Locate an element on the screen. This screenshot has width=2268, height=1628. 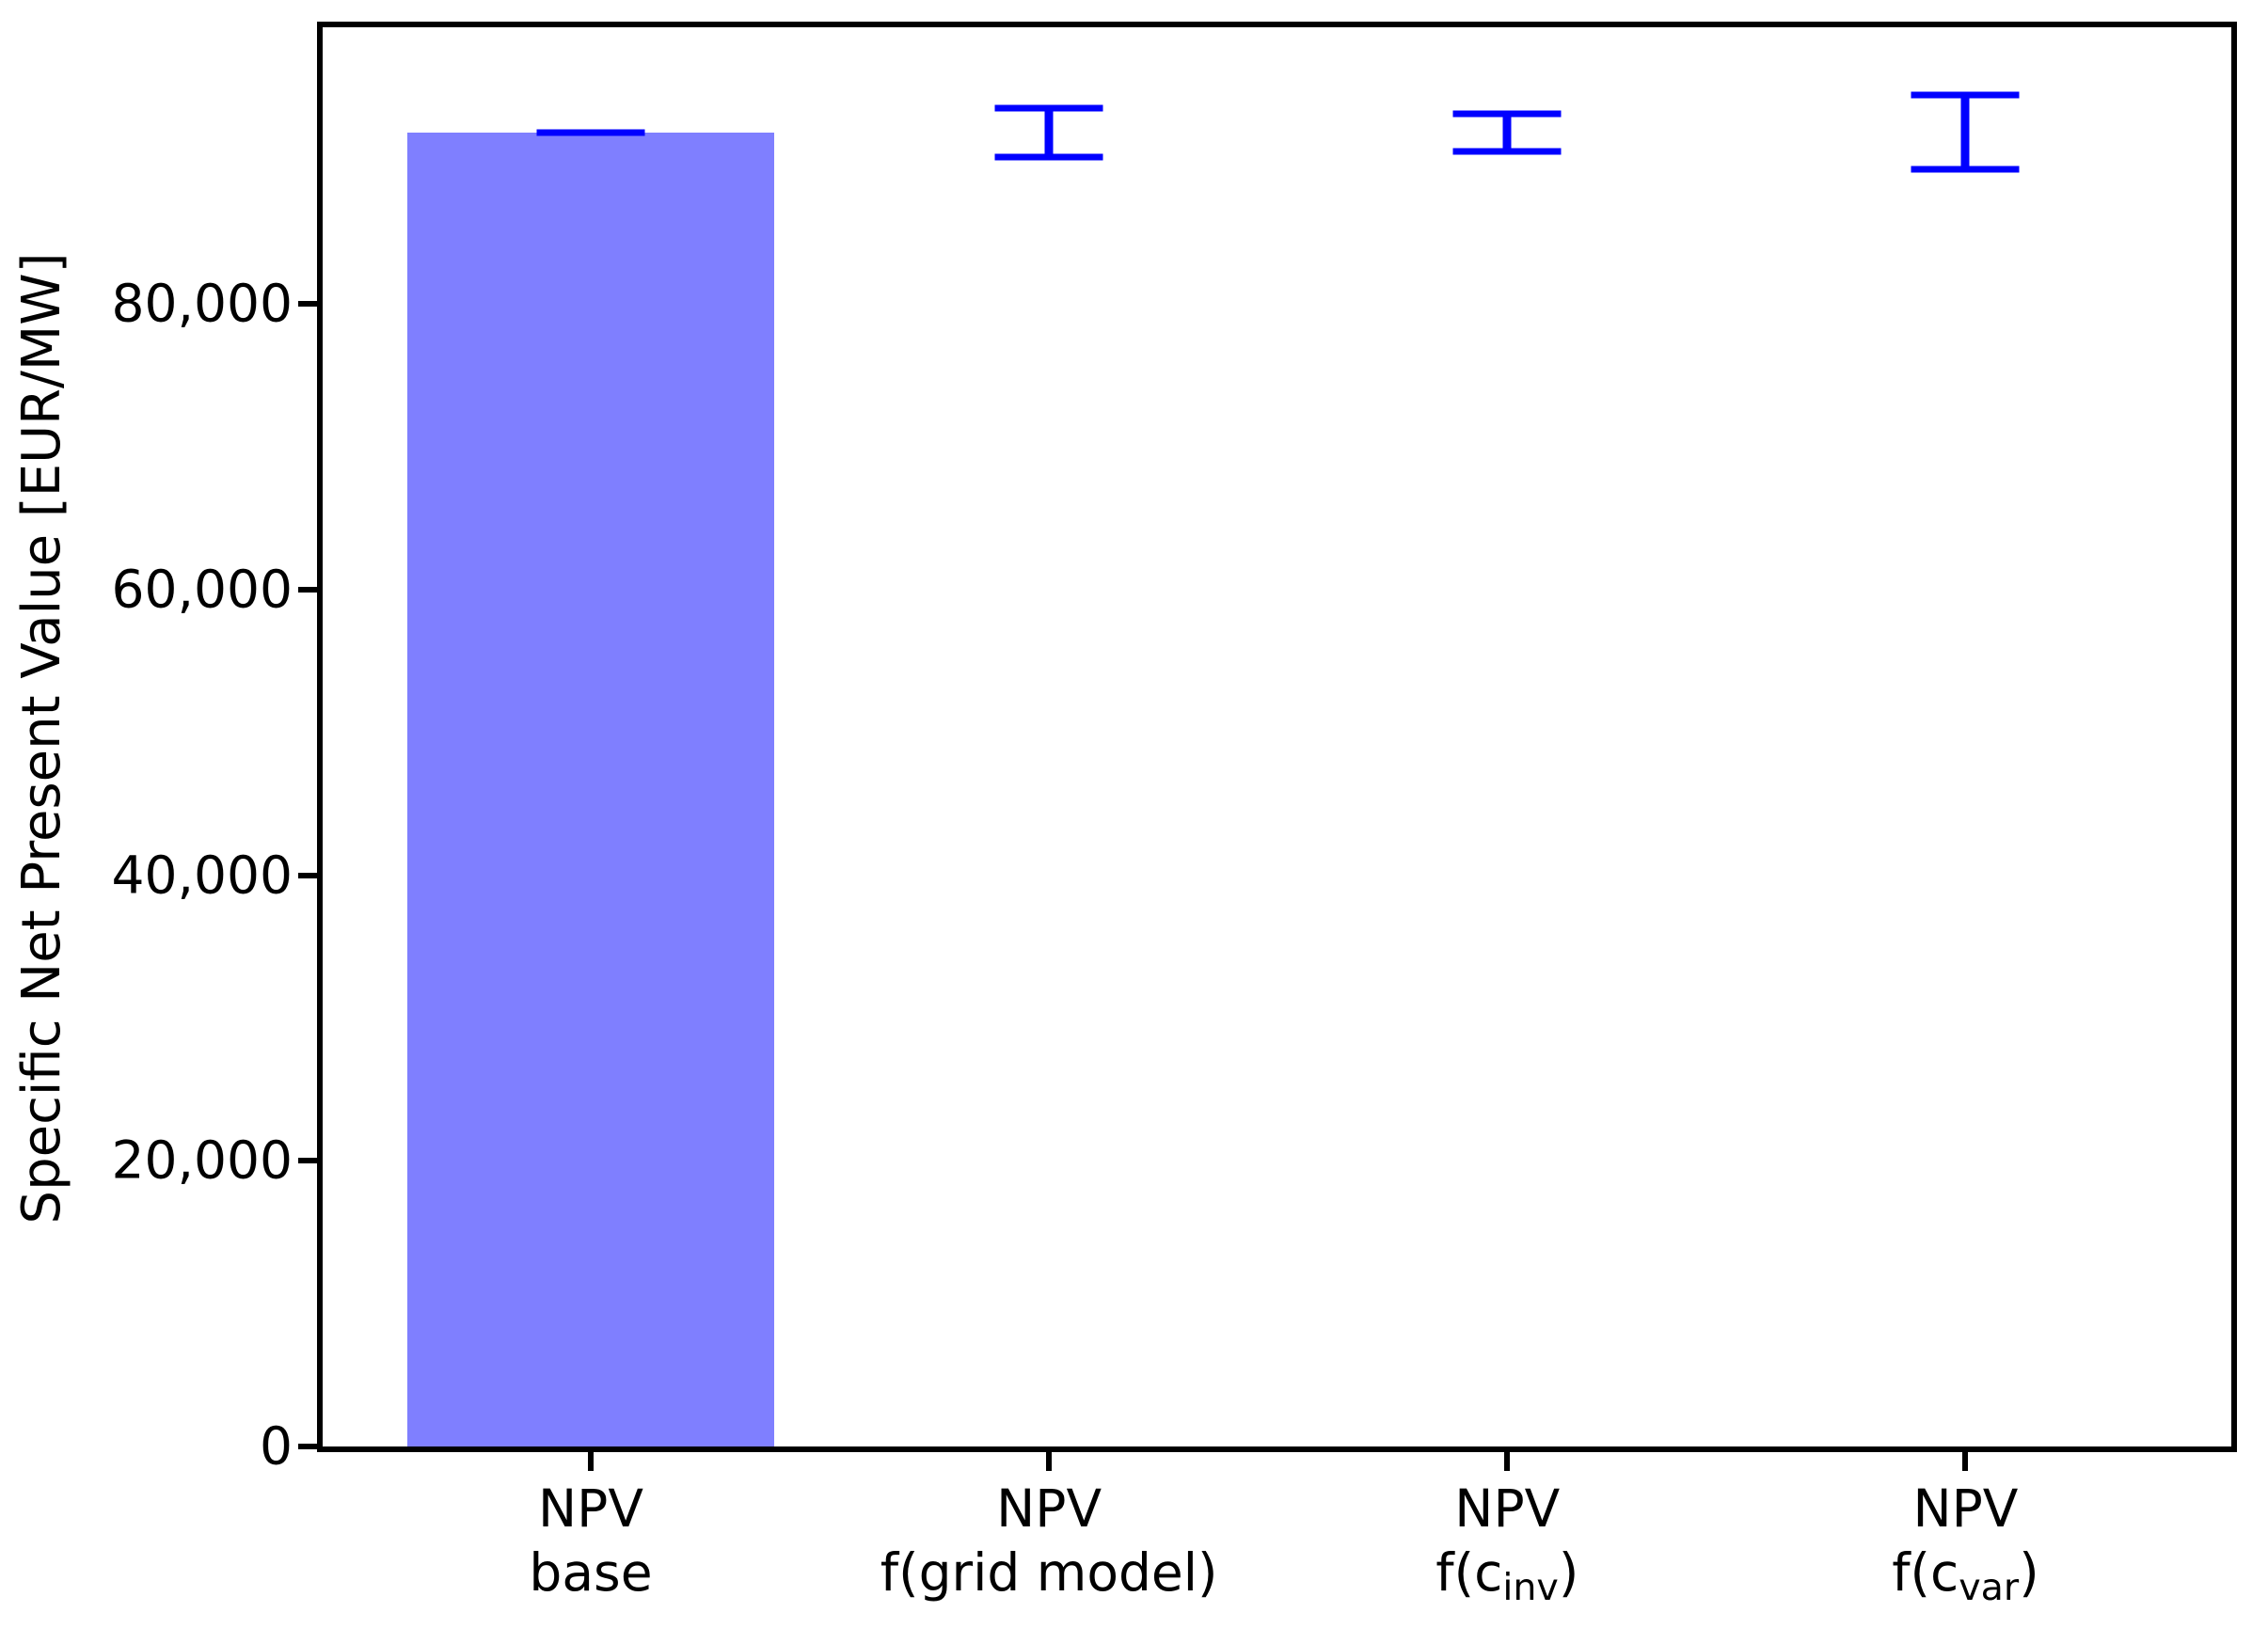
y-tick-label: 0 is located at coordinates (276, 1446).